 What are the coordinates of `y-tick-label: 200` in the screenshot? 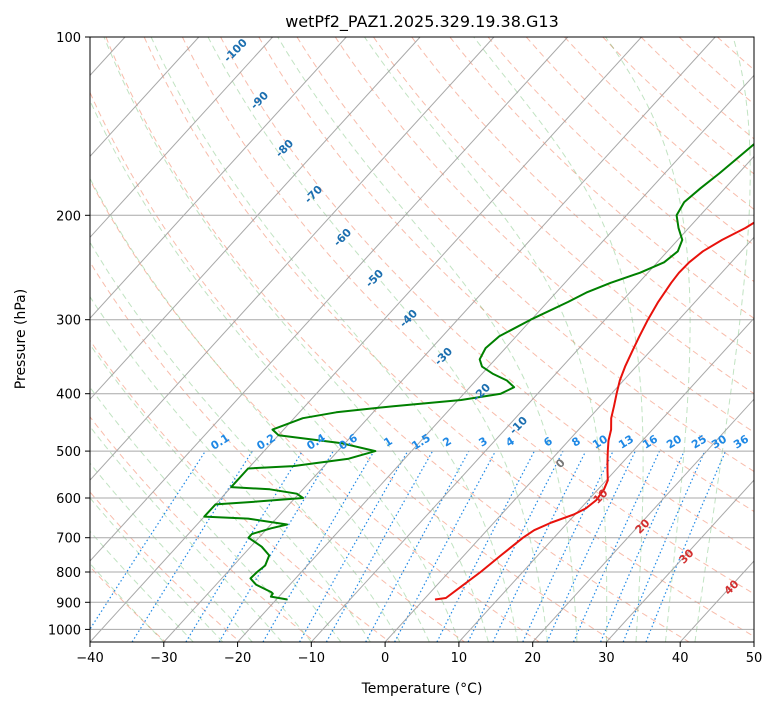 It's located at (68, 216).